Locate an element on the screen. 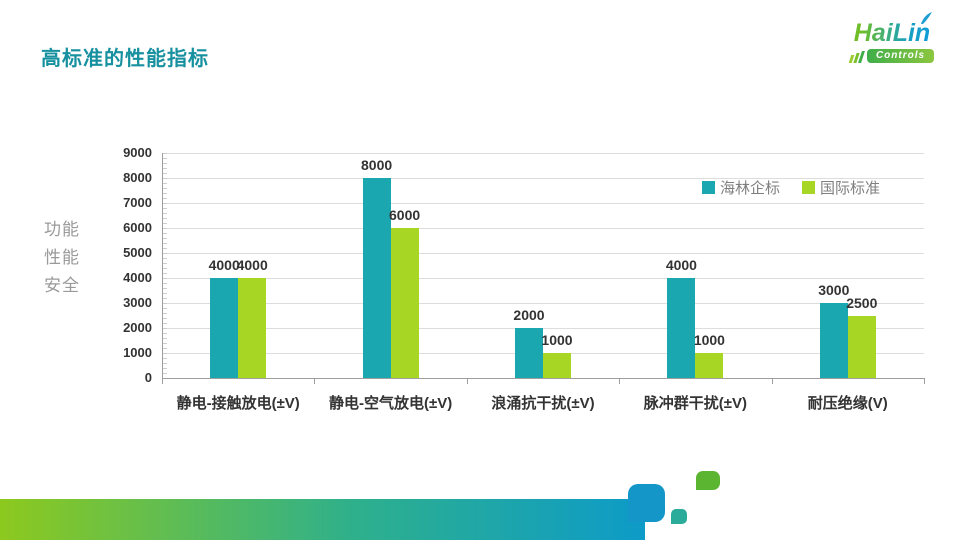  y-axis-tick-label: 3000 is located at coordinates (137, 302).